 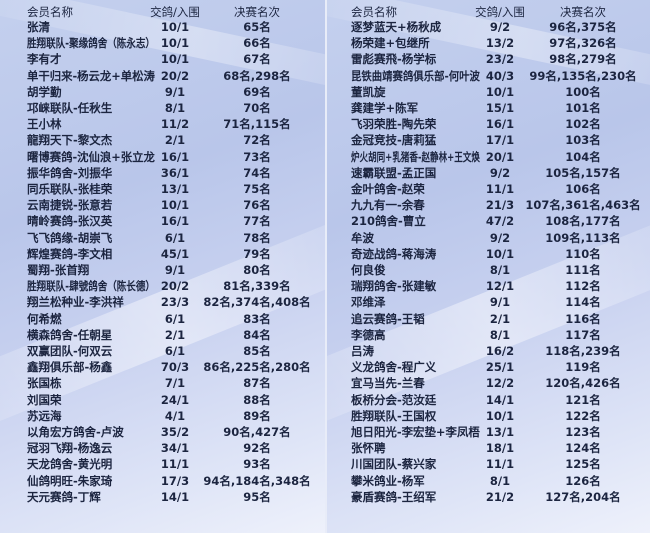 What do you see at coordinates (488, 416) in the screenshot?
I see `table-row: 胜翔联队-王国权 10/1 122名` at bounding box center [488, 416].